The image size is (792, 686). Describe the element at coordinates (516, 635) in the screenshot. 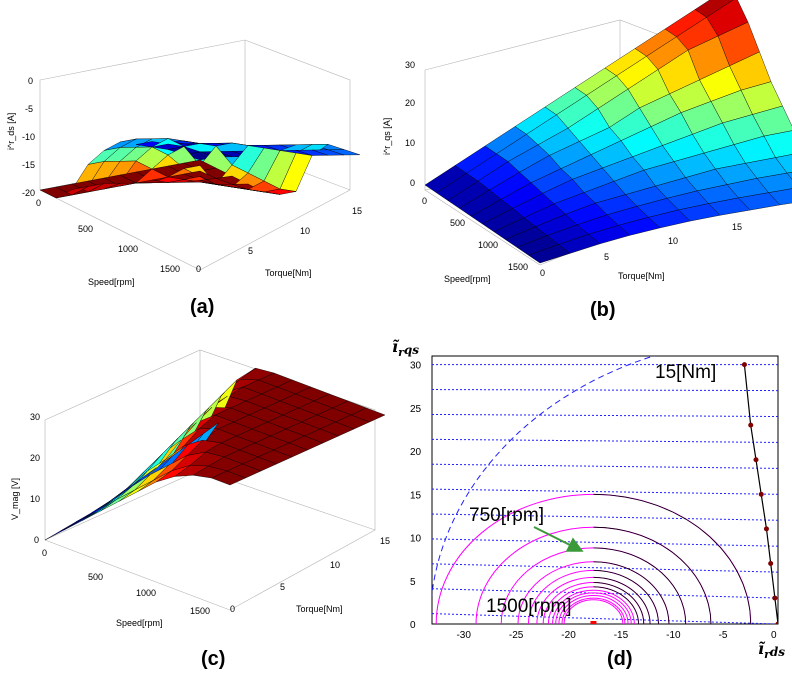

I see `x-tick-label: -25` at that location.